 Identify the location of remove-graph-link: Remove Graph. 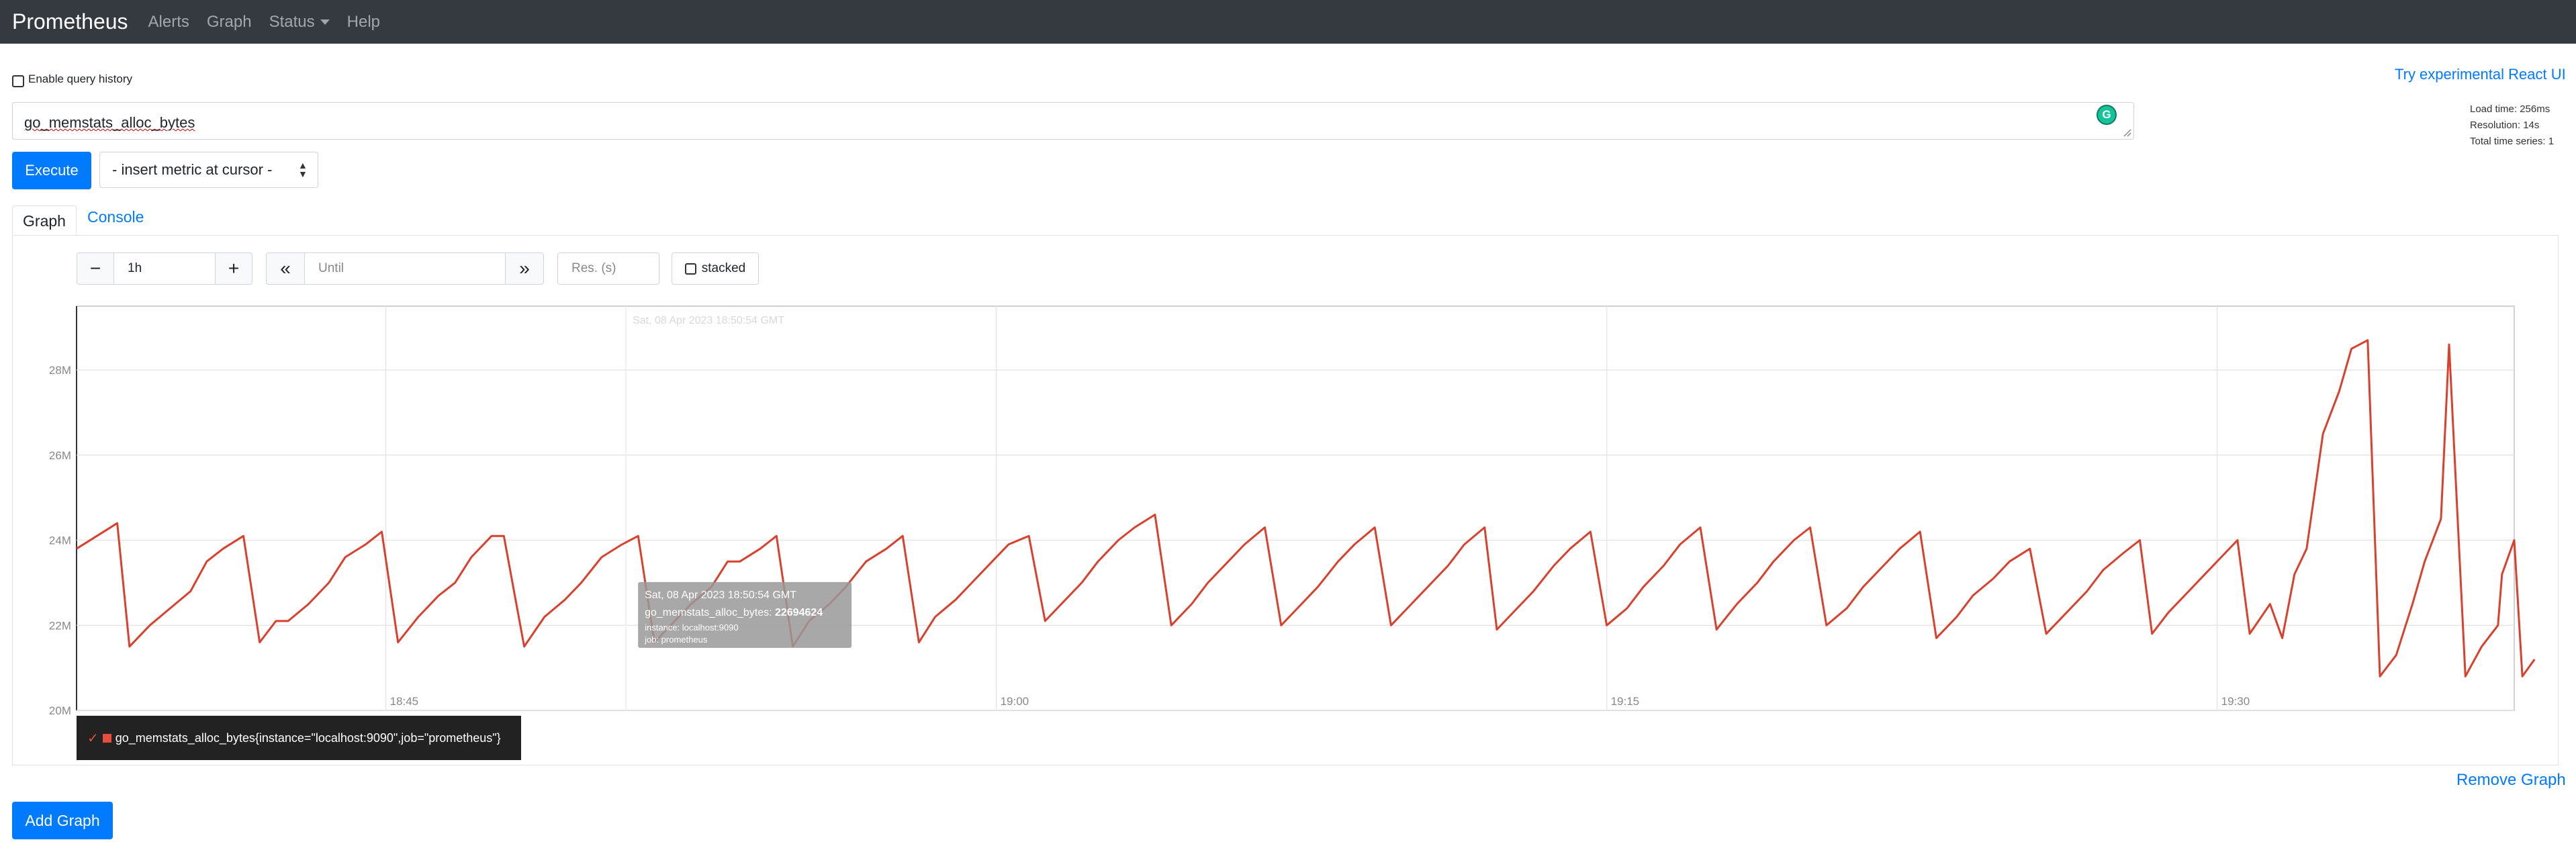
(2511, 780).